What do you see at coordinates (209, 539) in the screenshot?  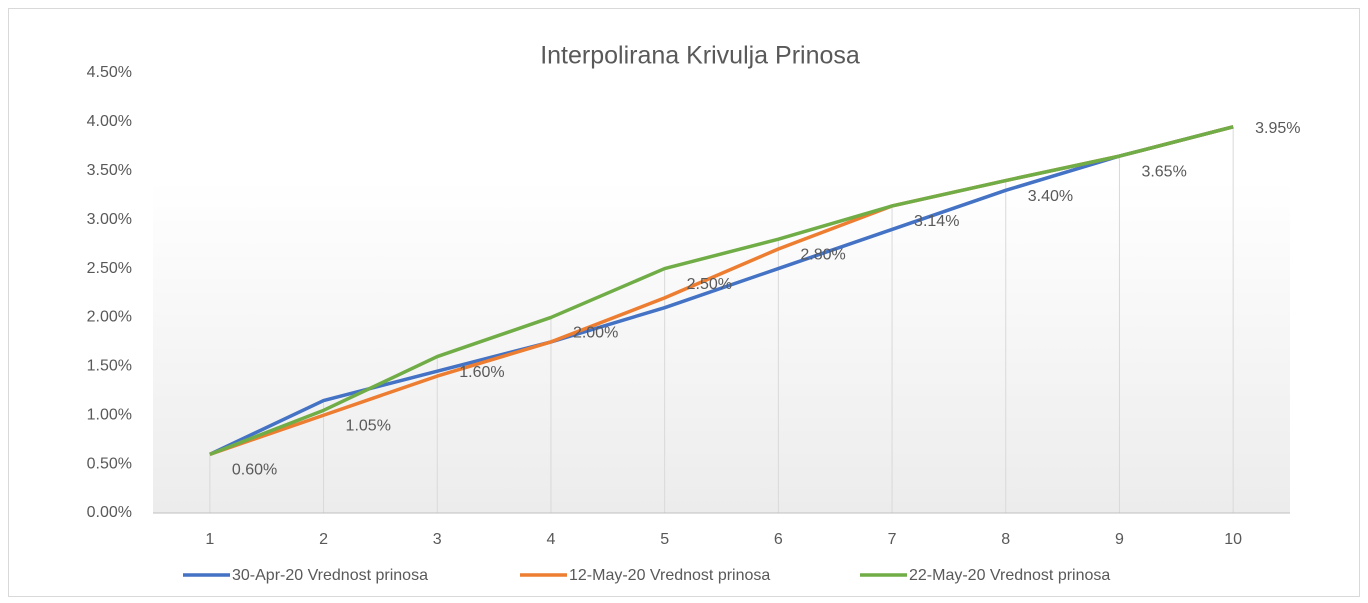 I see `x-tick-label: 1` at bounding box center [209, 539].